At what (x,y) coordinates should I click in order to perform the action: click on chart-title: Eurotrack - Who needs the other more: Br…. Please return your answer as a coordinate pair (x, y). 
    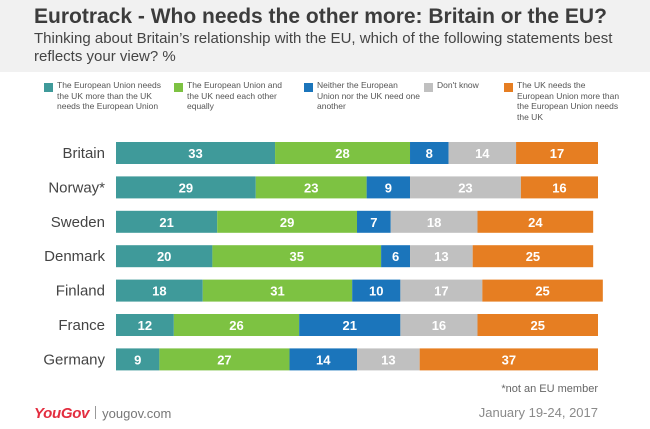
    Looking at the image, I should click on (320, 16).